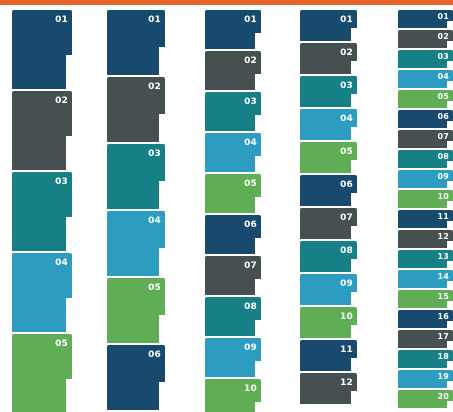 The image size is (453, 412). What do you see at coordinates (425, 339) in the screenshot?
I see `divider-tab: 17` at bounding box center [425, 339].